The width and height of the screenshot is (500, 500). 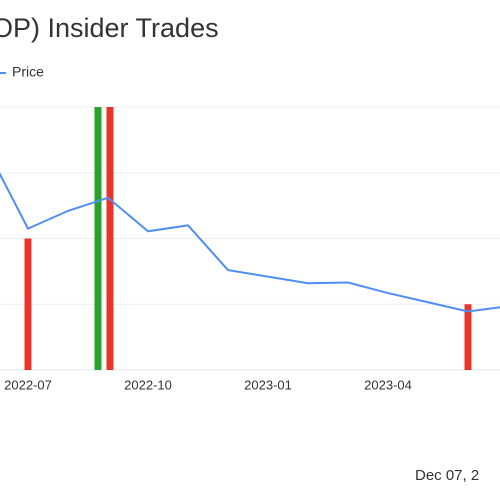 What do you see at coordinates (148, 384) in the screenshot?
I see `x-tick-label: 2022-10` at bounding box center [148, 384].